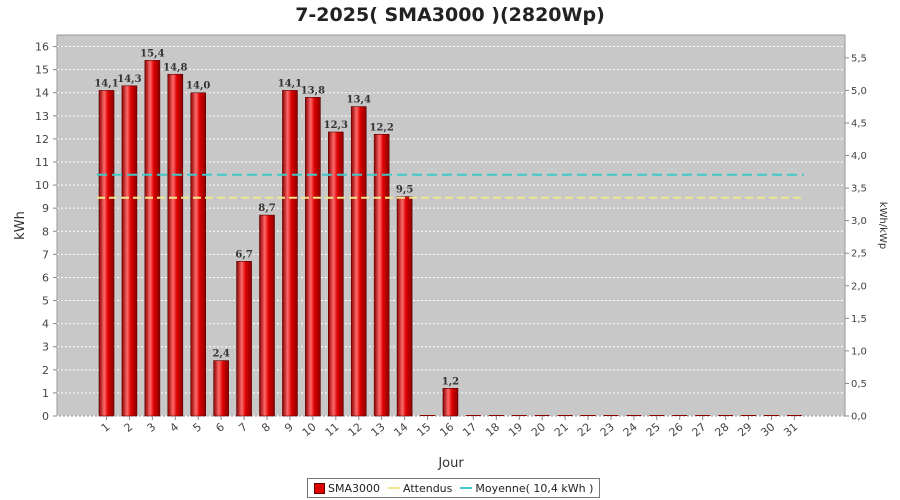  Describe the element at coordinates (175, 67) in the screenshot. I see `bar-data-label: 14,8` at that location.